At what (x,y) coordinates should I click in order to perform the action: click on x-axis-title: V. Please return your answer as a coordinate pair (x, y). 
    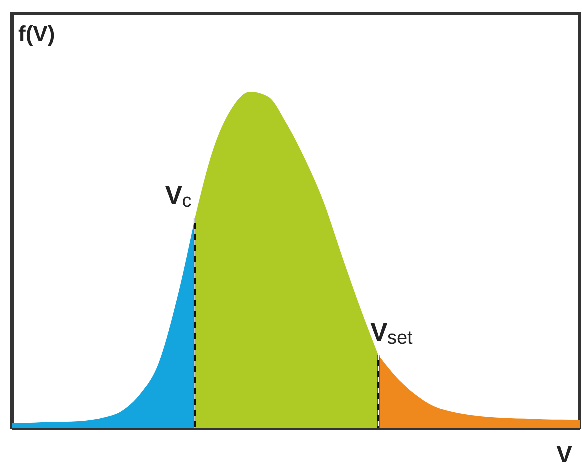
    Looking at the image, I should click on (564, 454).